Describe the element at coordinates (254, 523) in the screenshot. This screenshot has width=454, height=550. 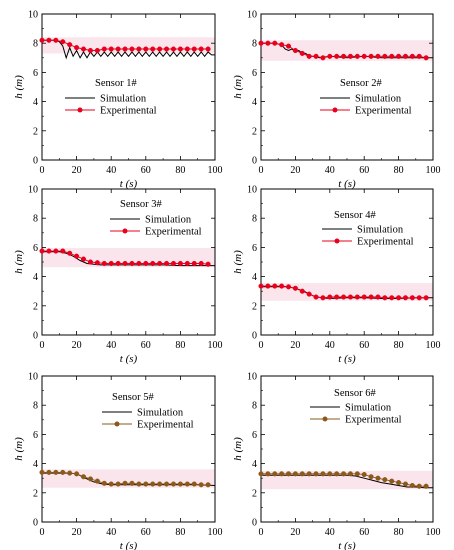
I see `y-tick-label: 0` at that location.